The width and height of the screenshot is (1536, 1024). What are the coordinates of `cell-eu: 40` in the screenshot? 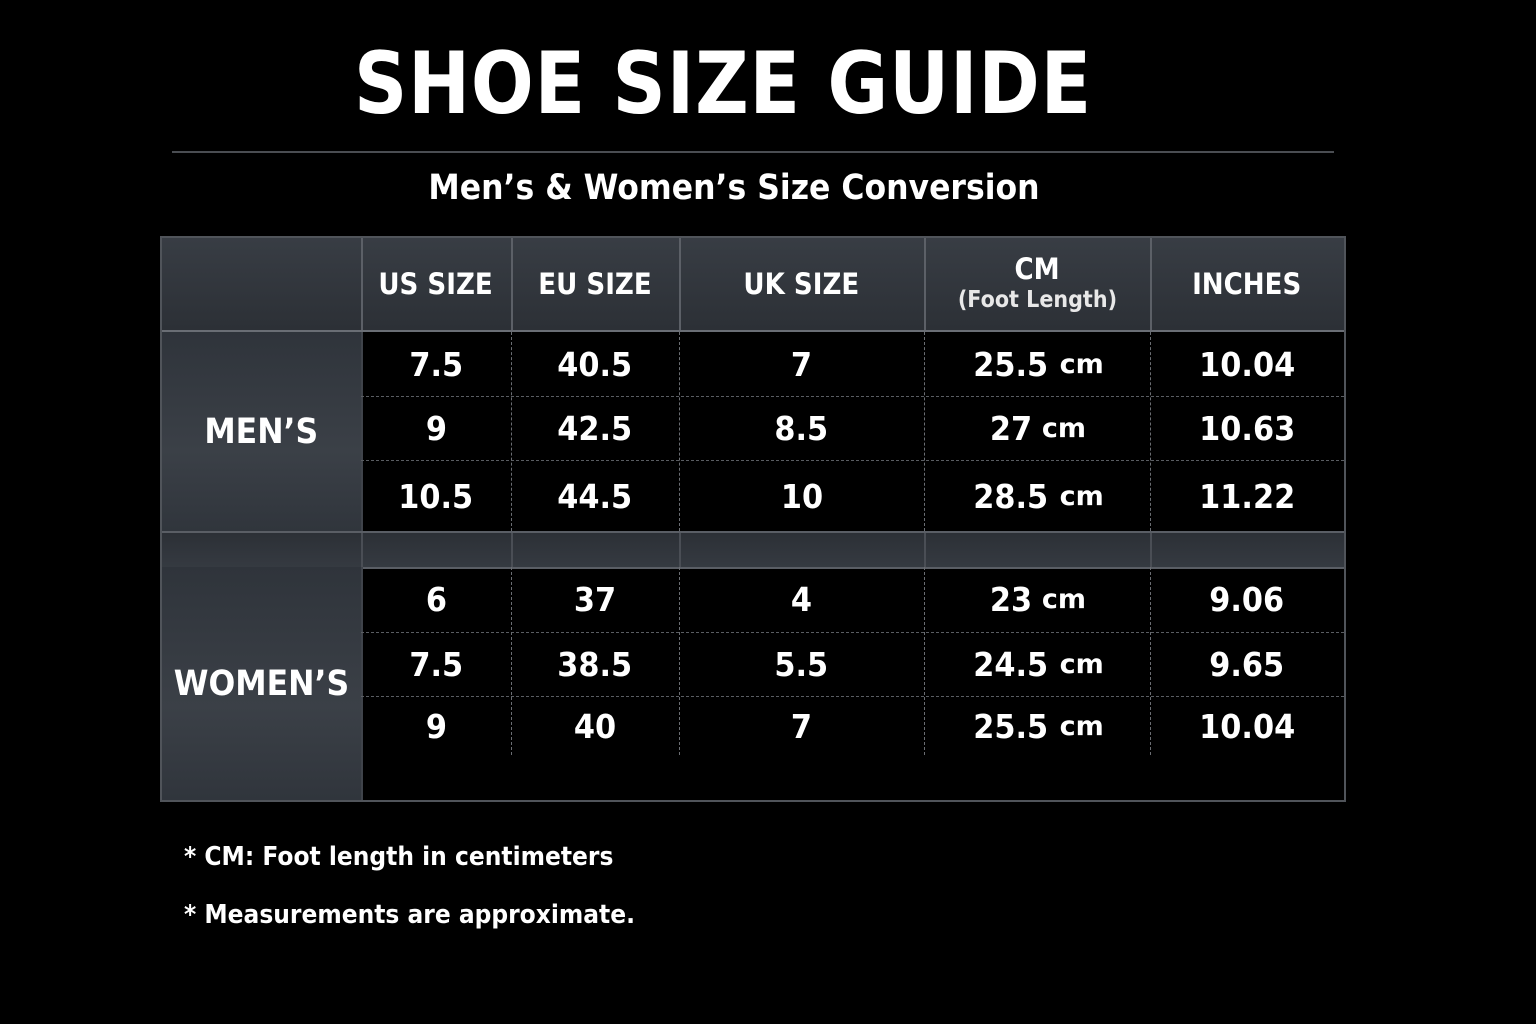 It's located at (595, 726).